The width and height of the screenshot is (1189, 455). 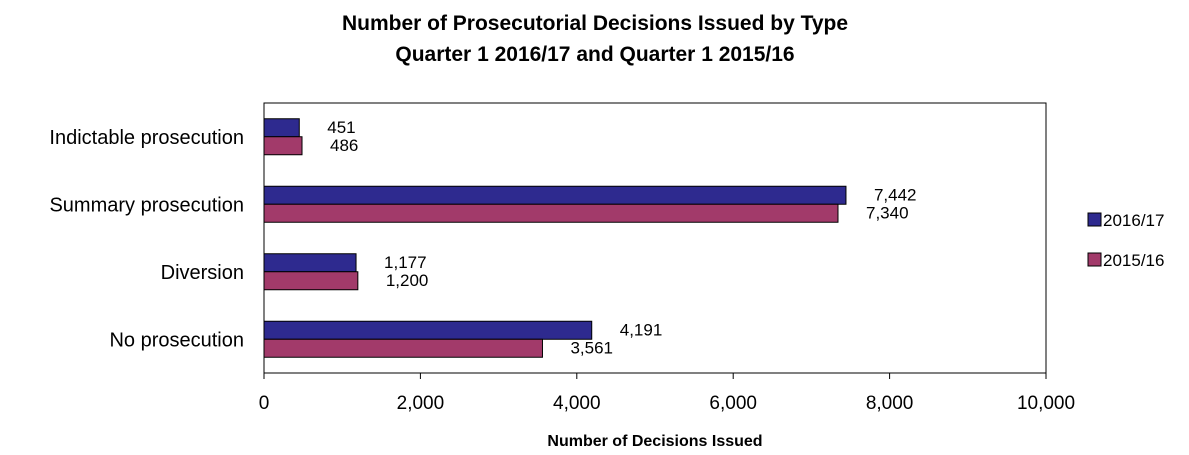 I want to click on x-tick-label: 8,000, so click(x=890, y=403).